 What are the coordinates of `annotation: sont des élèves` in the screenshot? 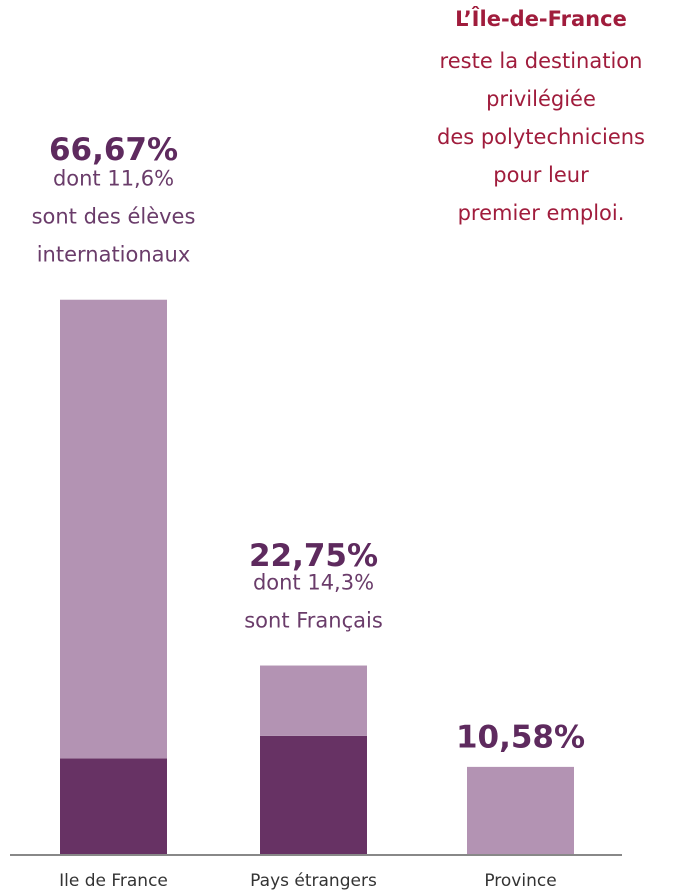 It's located at (114, 217).